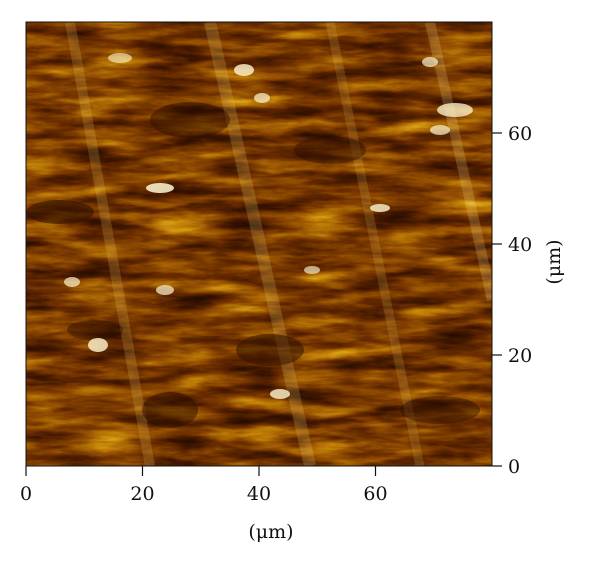 The image size is (600, 570). Describe the element at coordinates (520, 134) in the screenshot. I see `y-tick-label: 60` at that location.